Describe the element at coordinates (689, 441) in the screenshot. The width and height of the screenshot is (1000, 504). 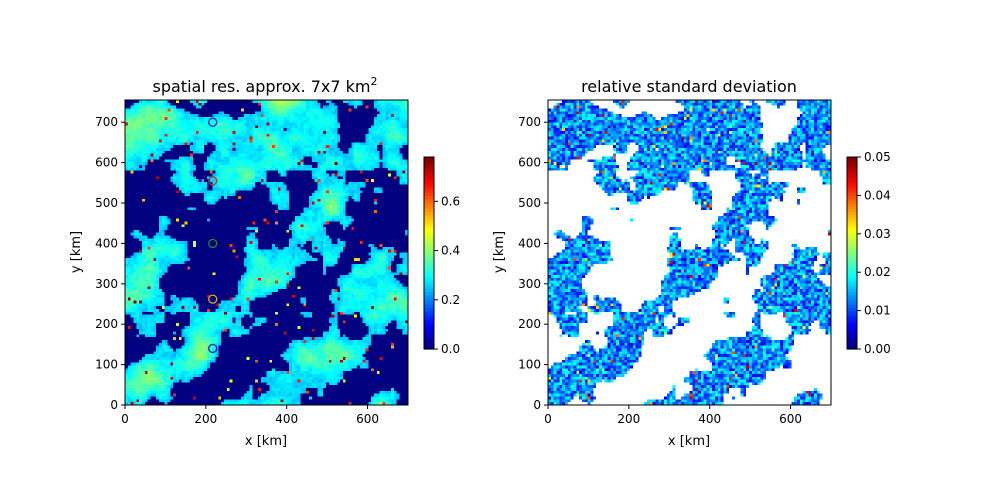
I see `heatmap-2-xlabel: x [km]` at that location.